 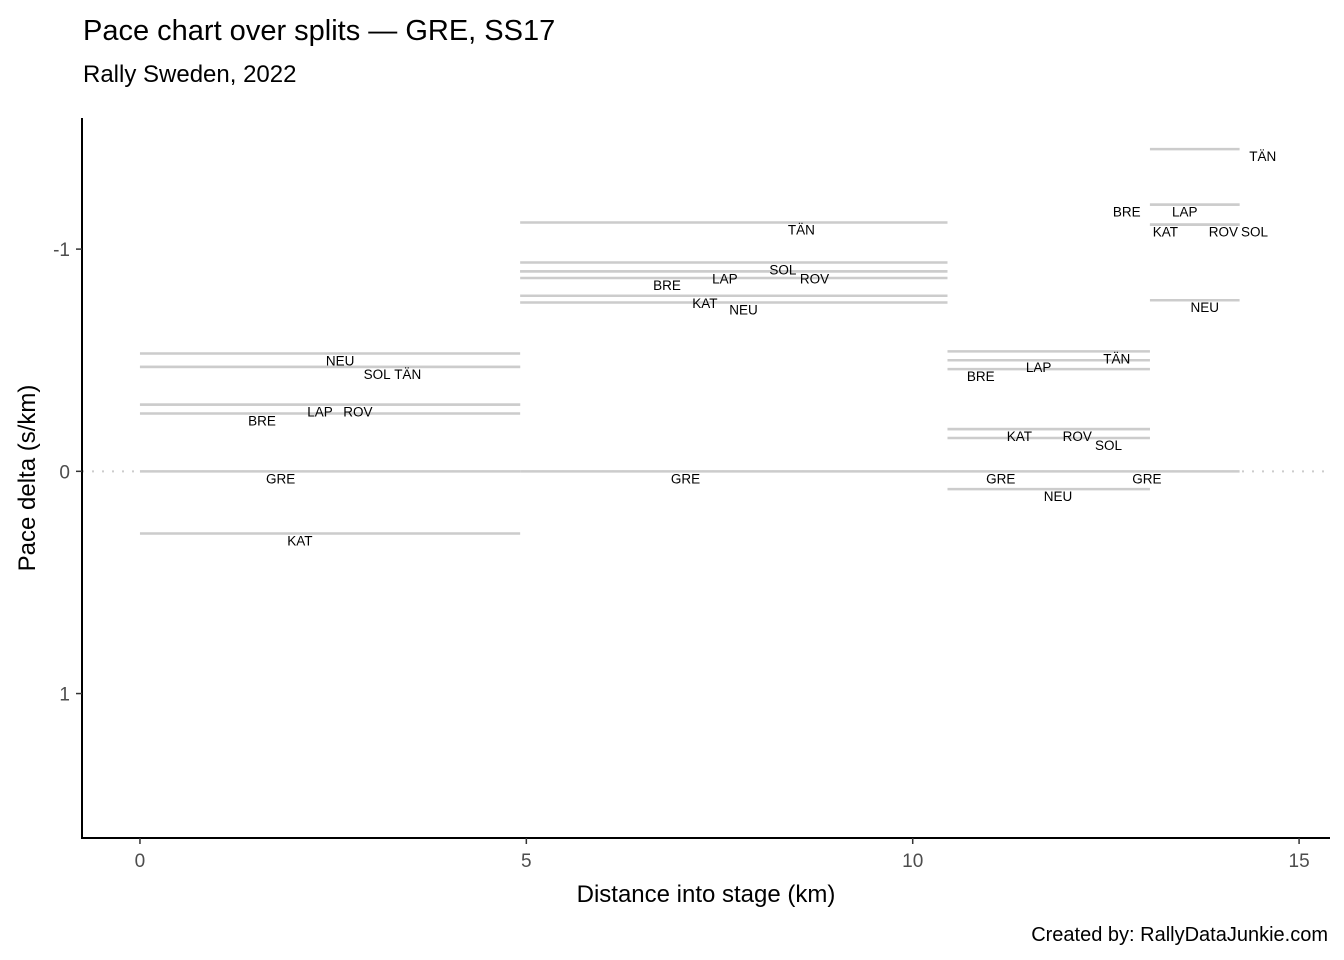 What do you see at coordinates (1299, 861) in the screenshot?
I see `x-tick-label: 15` at bounding box center [1299, 861].